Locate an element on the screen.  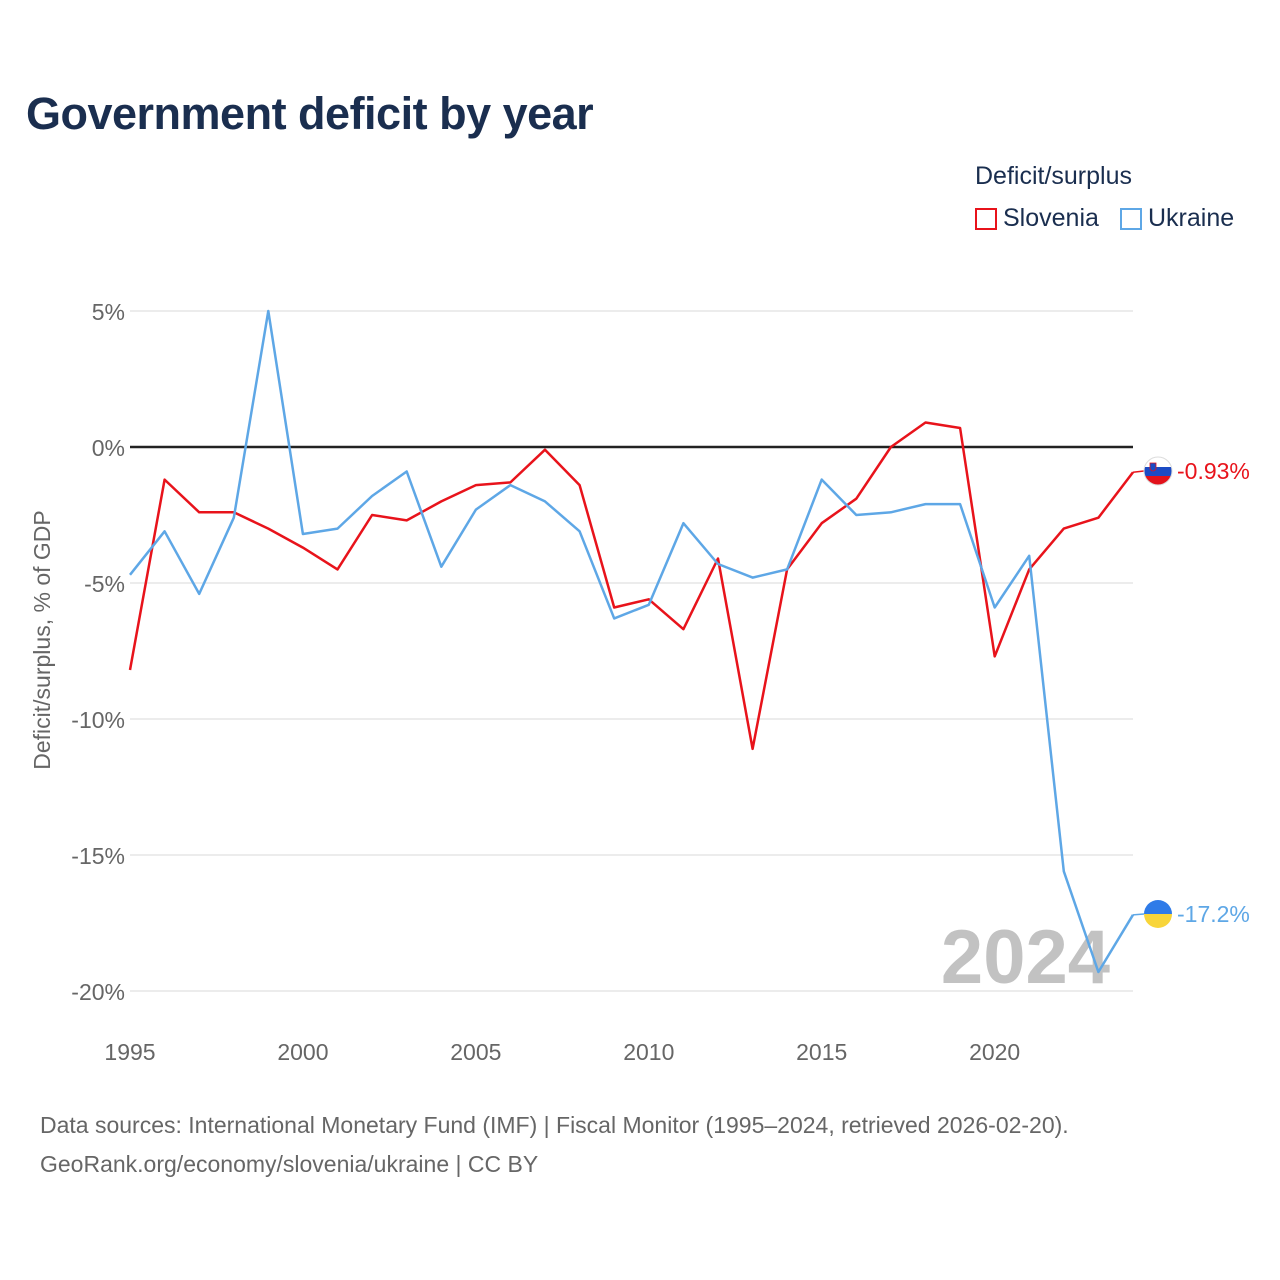
legend-item-slovenia: Slovenia is located at coordinates (1037, 218).